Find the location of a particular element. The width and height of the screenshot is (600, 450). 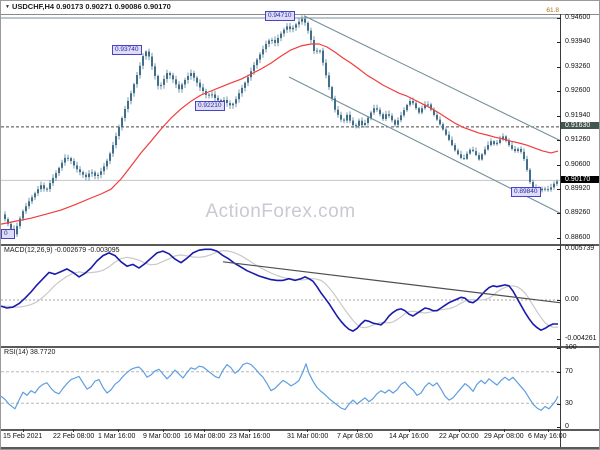

price-axis-label: 0.93260 is located at coordinates (578, 66).